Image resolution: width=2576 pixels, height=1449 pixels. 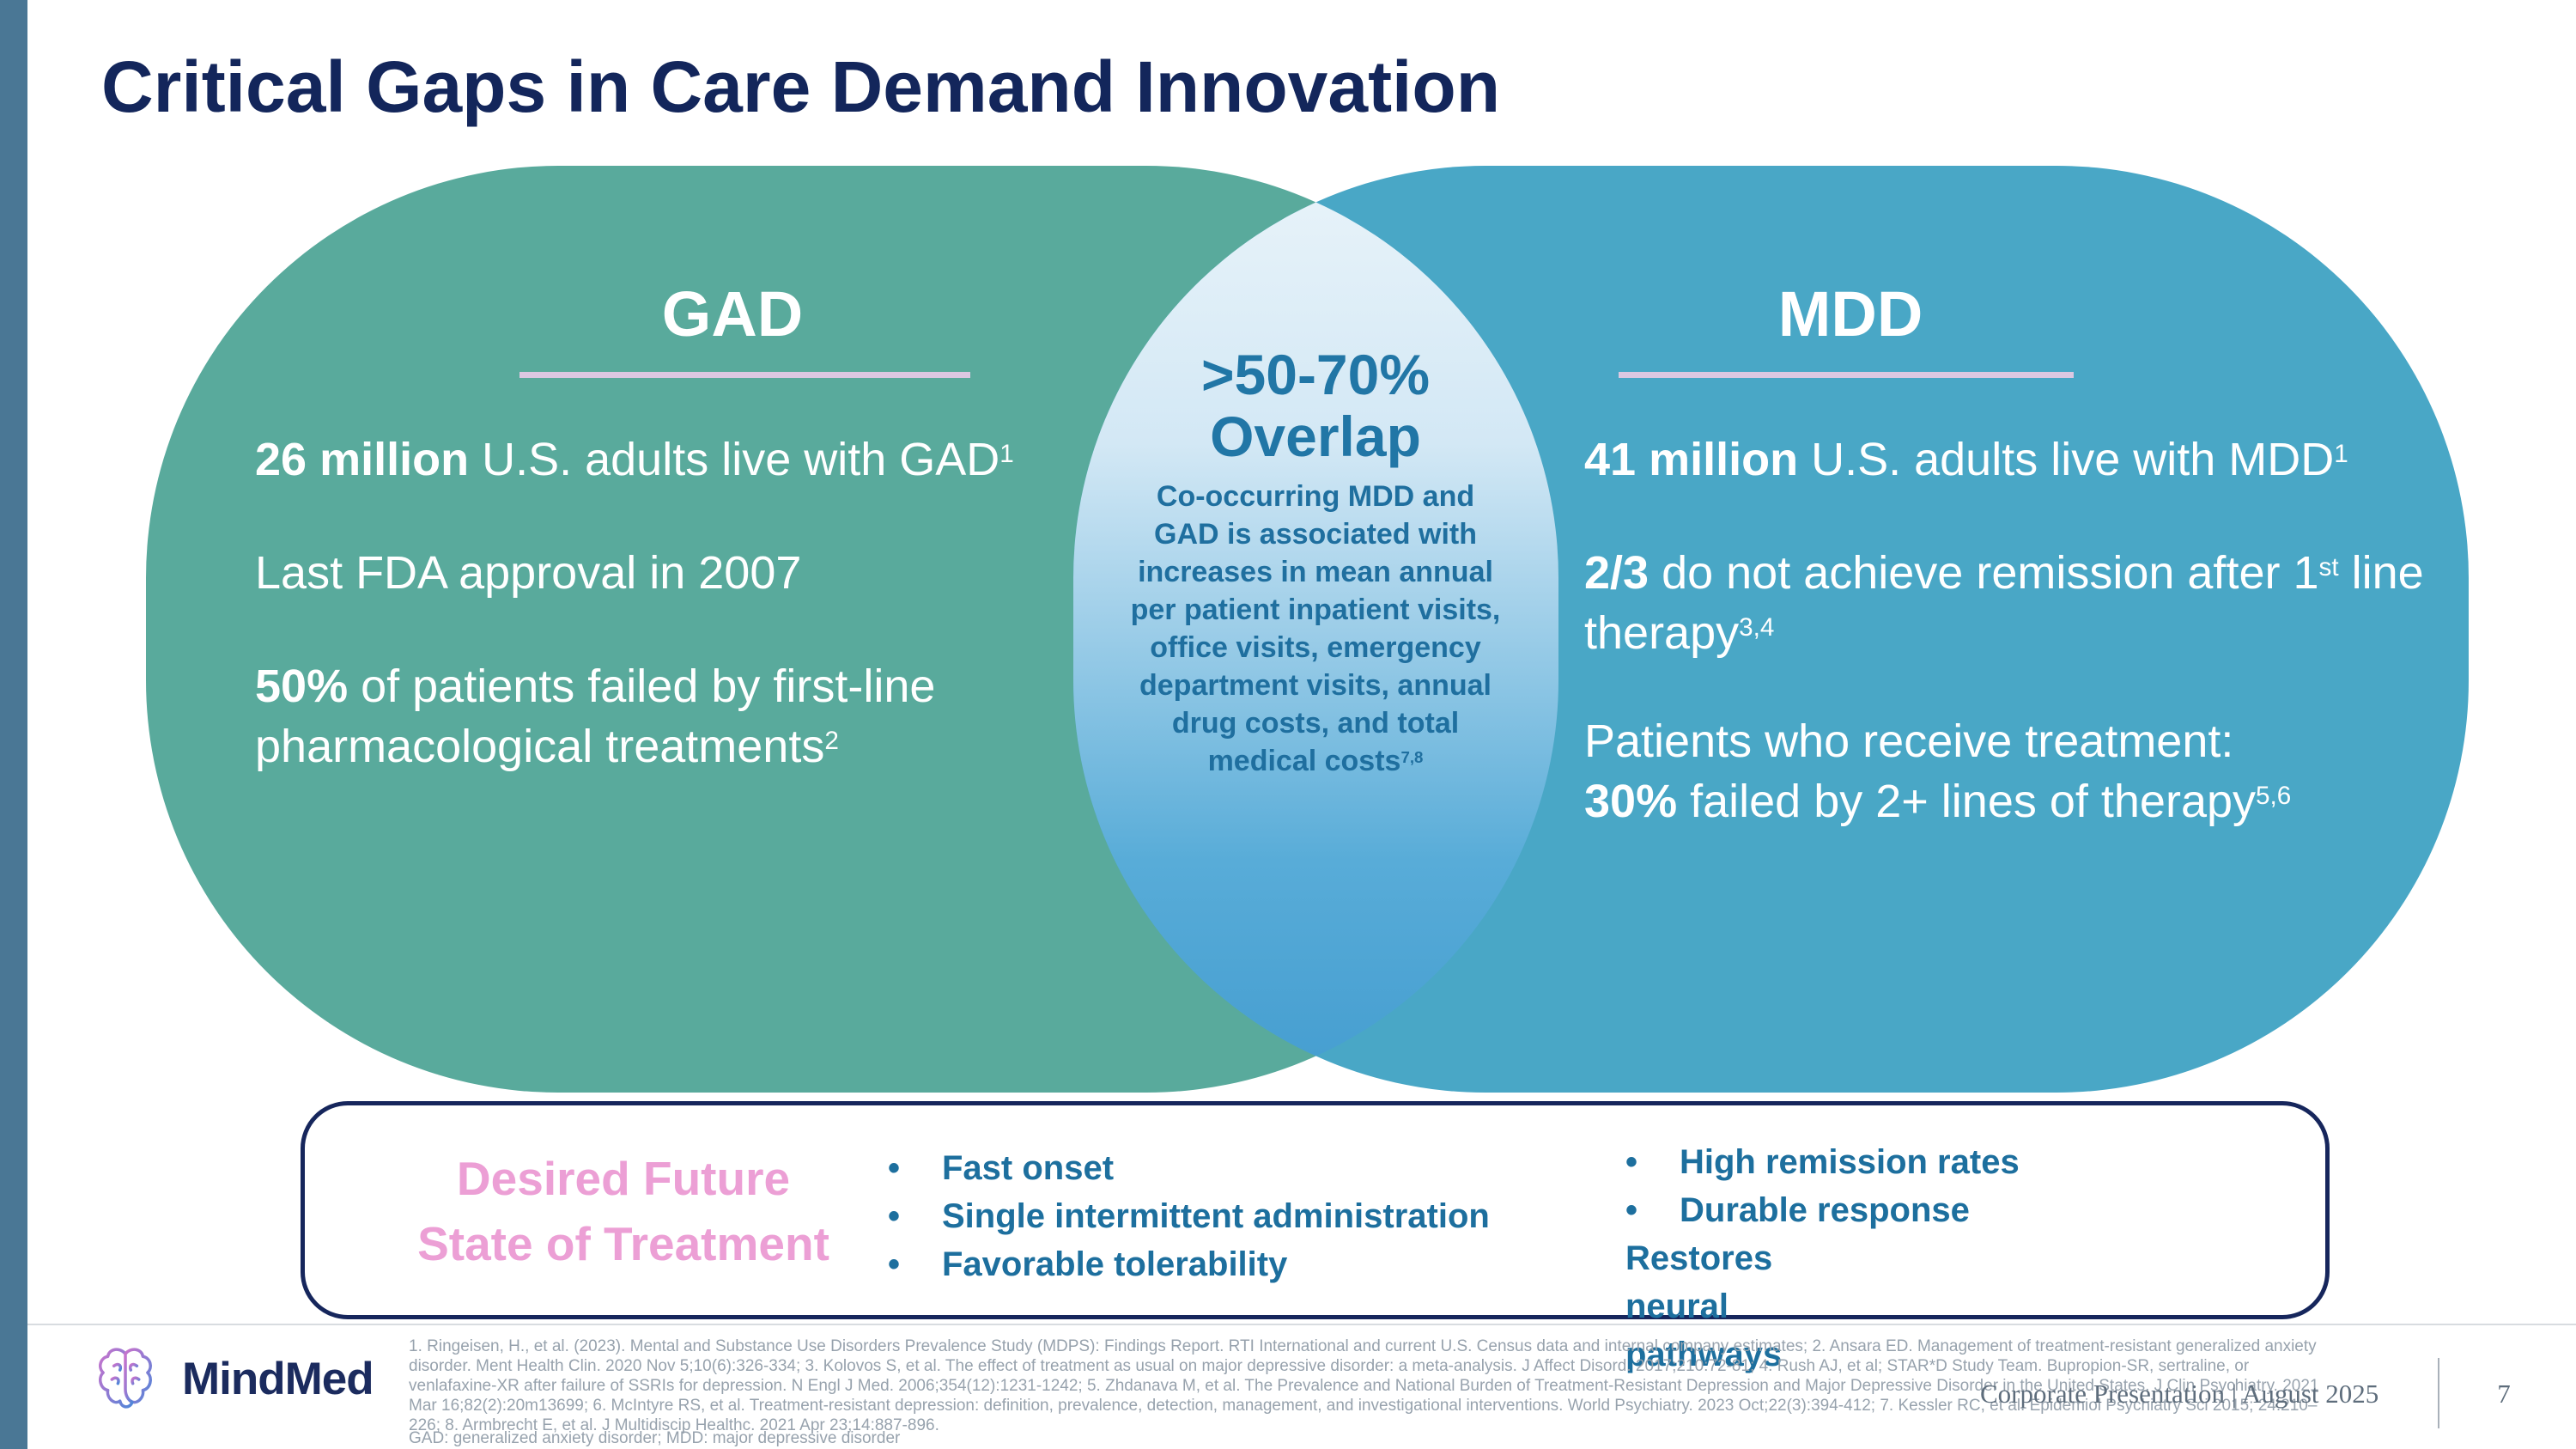 I want to click on bullet-text-tolerability: Favorable tolerability, so click(x=1115, y=1264).